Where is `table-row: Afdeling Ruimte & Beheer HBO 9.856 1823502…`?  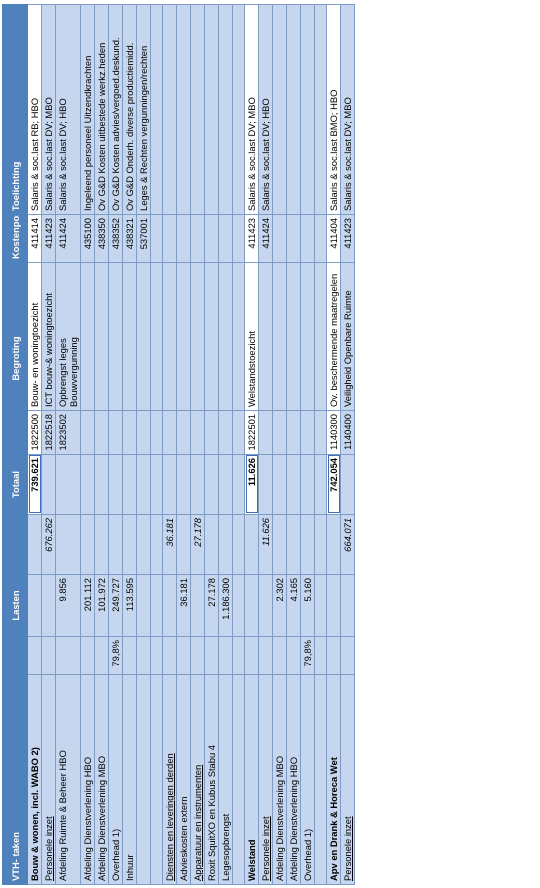 table-row: Afdeling Ruimte & Beheer HBO 9.856 1823502… is located at coordinates (68, 444).